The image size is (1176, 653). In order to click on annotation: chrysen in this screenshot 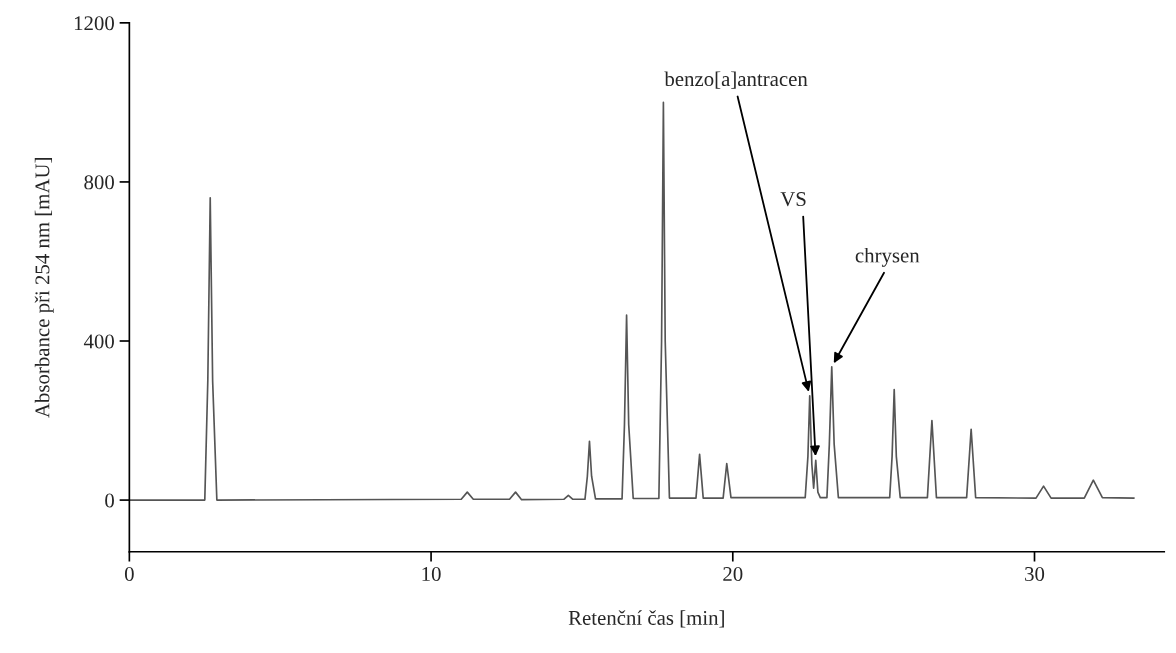, I will do `click(887, 257)`.